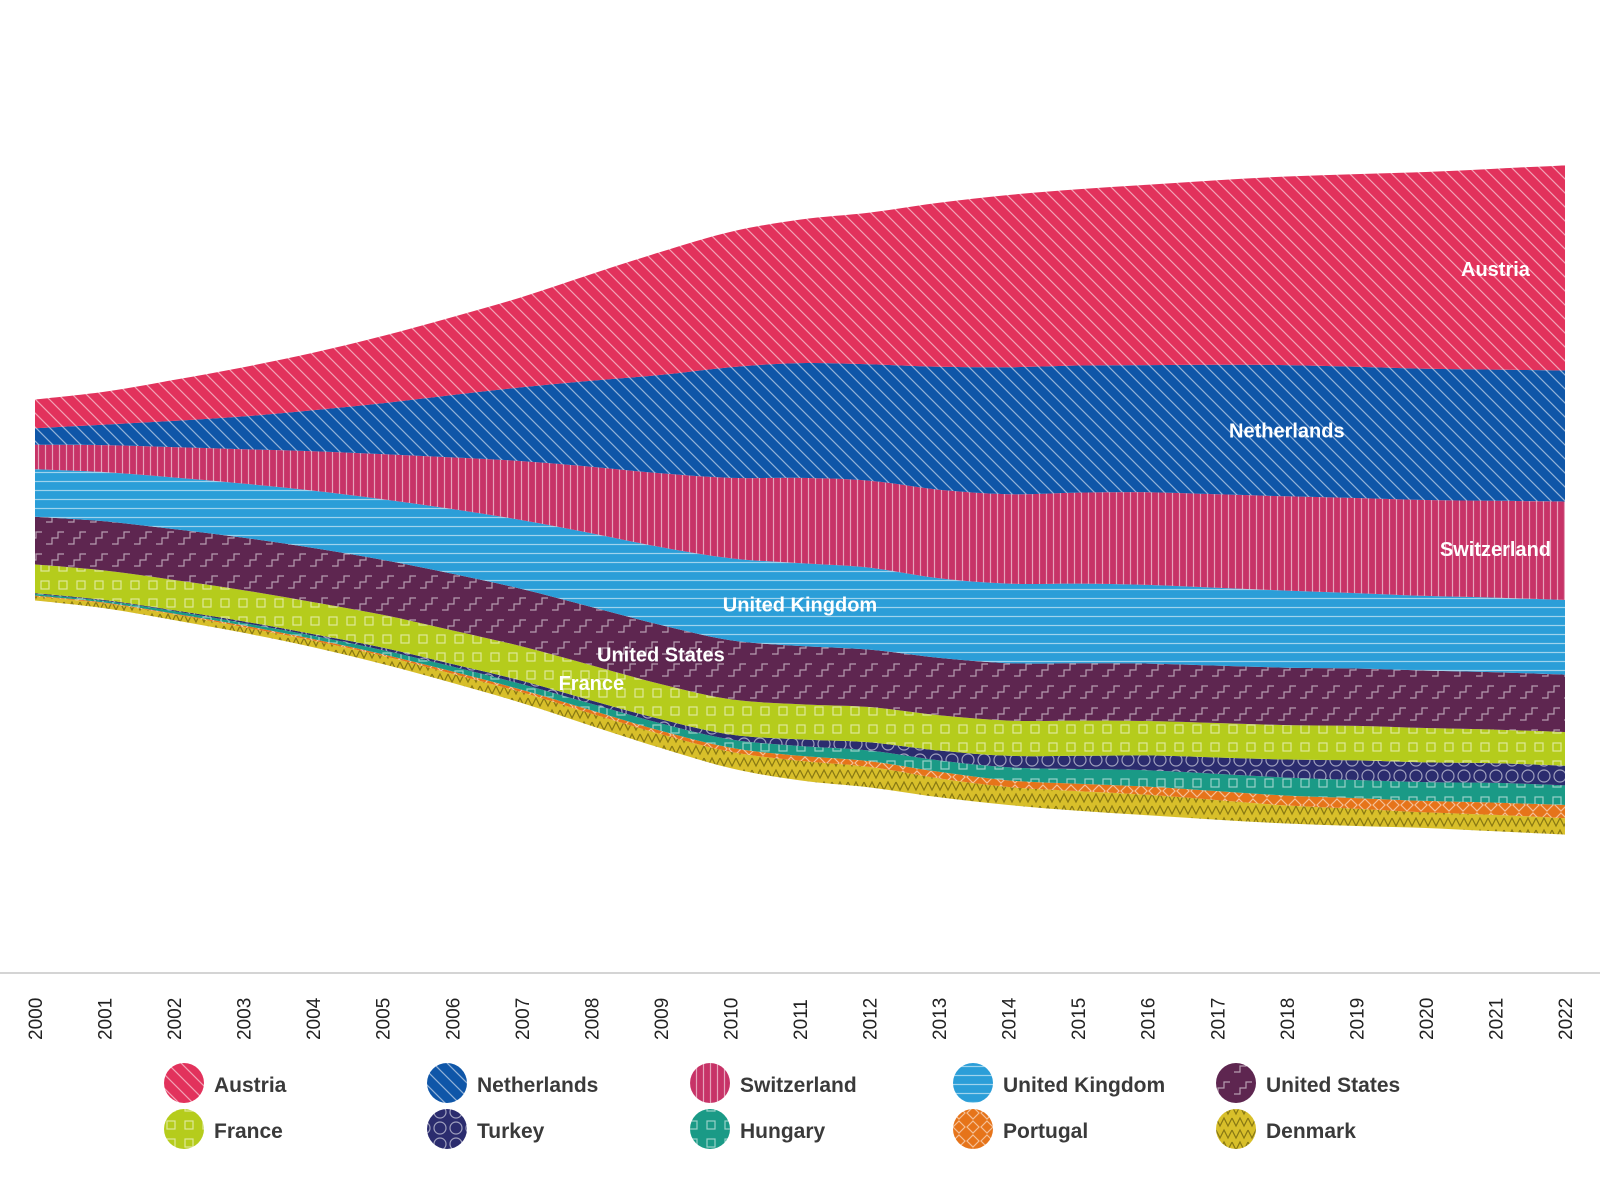 The height and width of the screenshot is (1200, 1600). Describe the element at coordinates (314, 1018) in the screenshot. I see `x-tick-label: 2004` at that location.